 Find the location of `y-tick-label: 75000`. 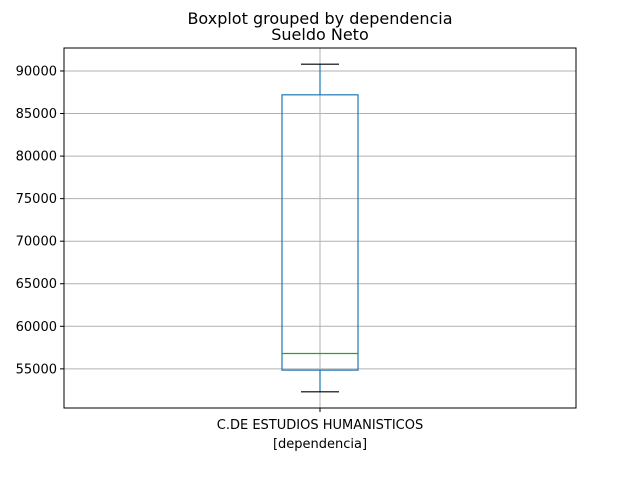

y-tick-label: 75000 is located at coordinates (36, 199).